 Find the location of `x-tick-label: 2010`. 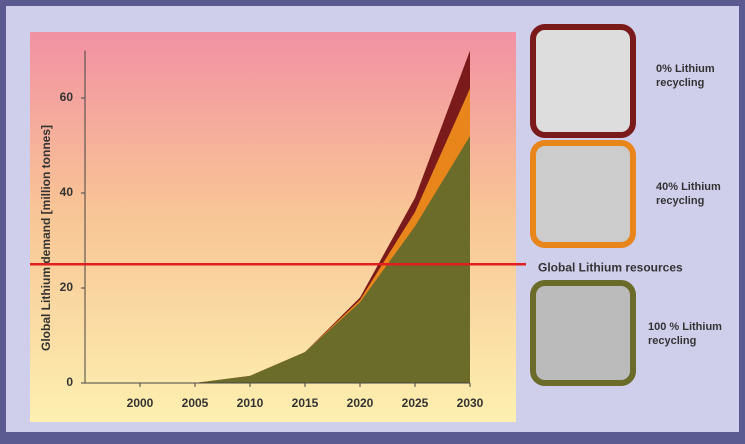

x-tick-label: 2010 is located at coordinates (250, 403).